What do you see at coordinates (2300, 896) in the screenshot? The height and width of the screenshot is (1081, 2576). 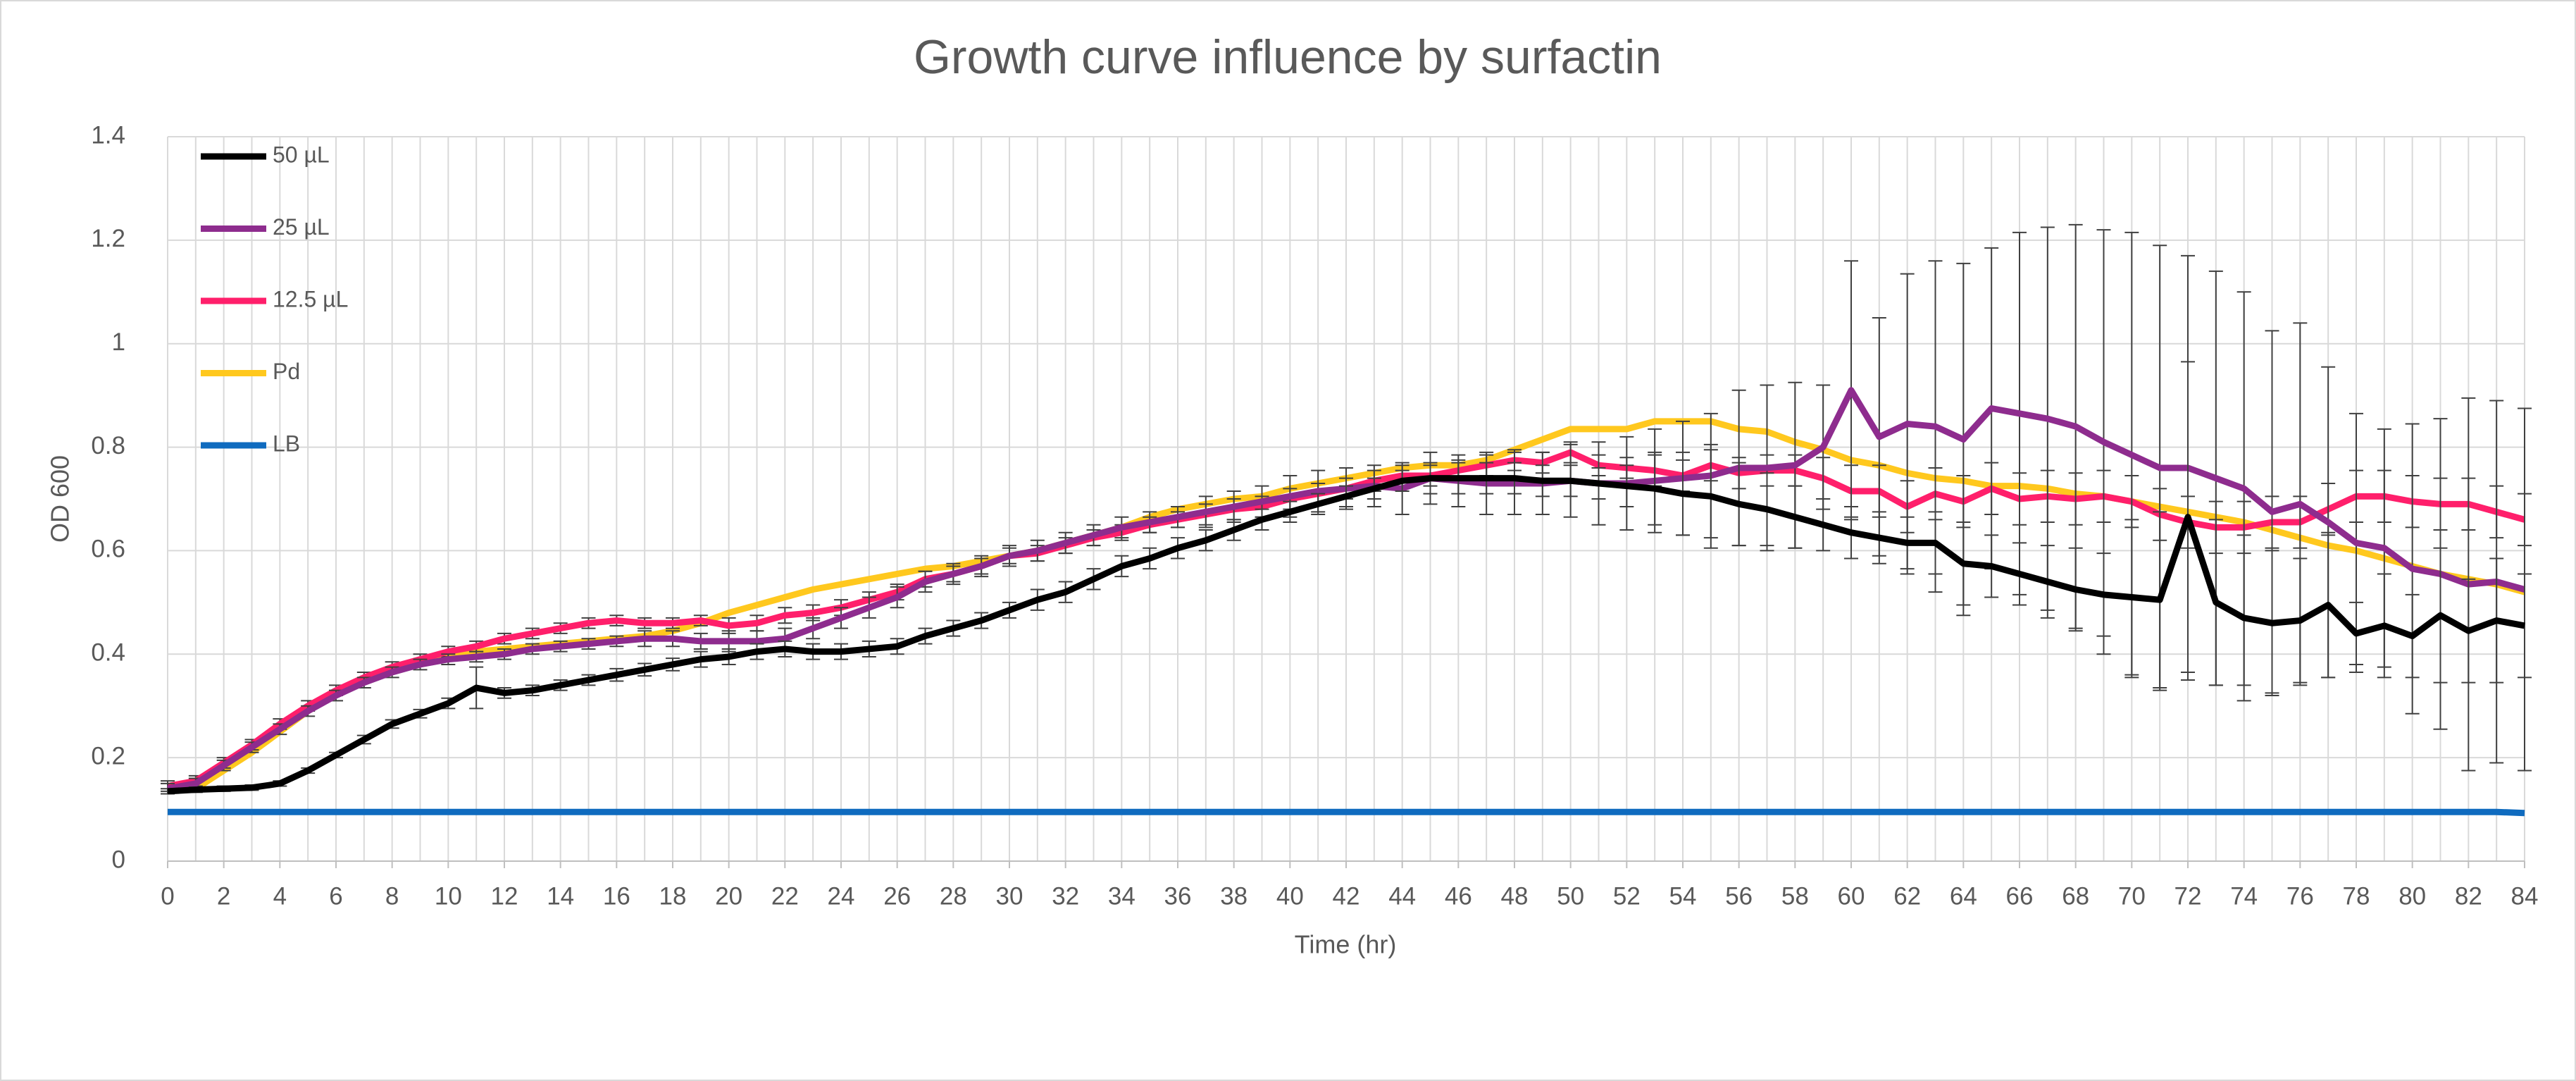 I see `x-tick-label: 76` at bounding box center [2300, 896].